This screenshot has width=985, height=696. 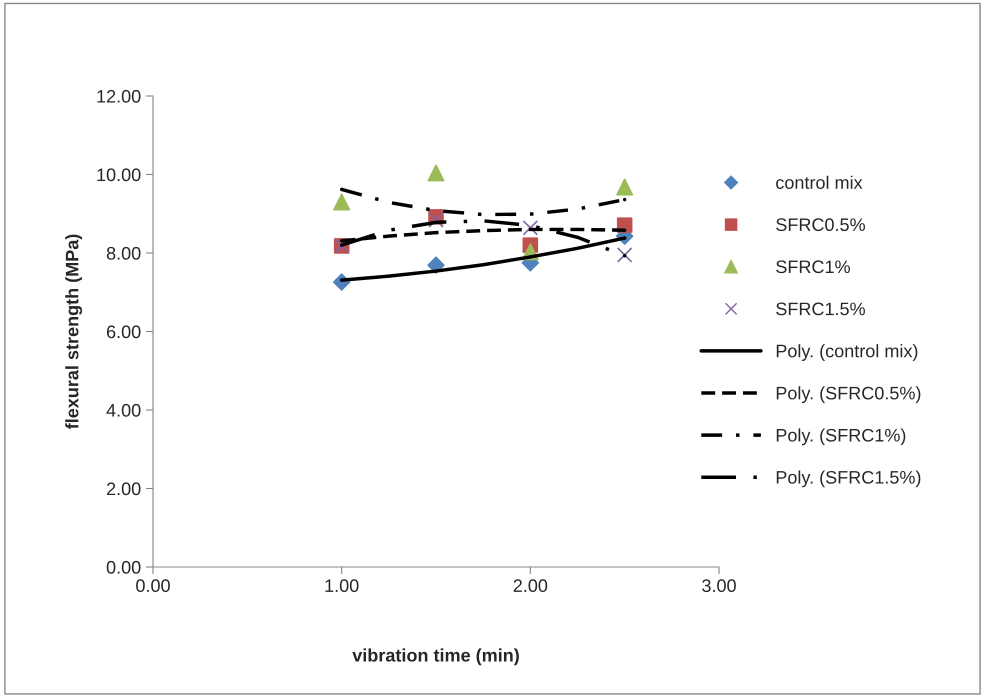 What do you see at coordinates (841, 437) in the screenshot?
I see `legend-label: Poly. (SFRC1%)` at bounding box center [841, 437].